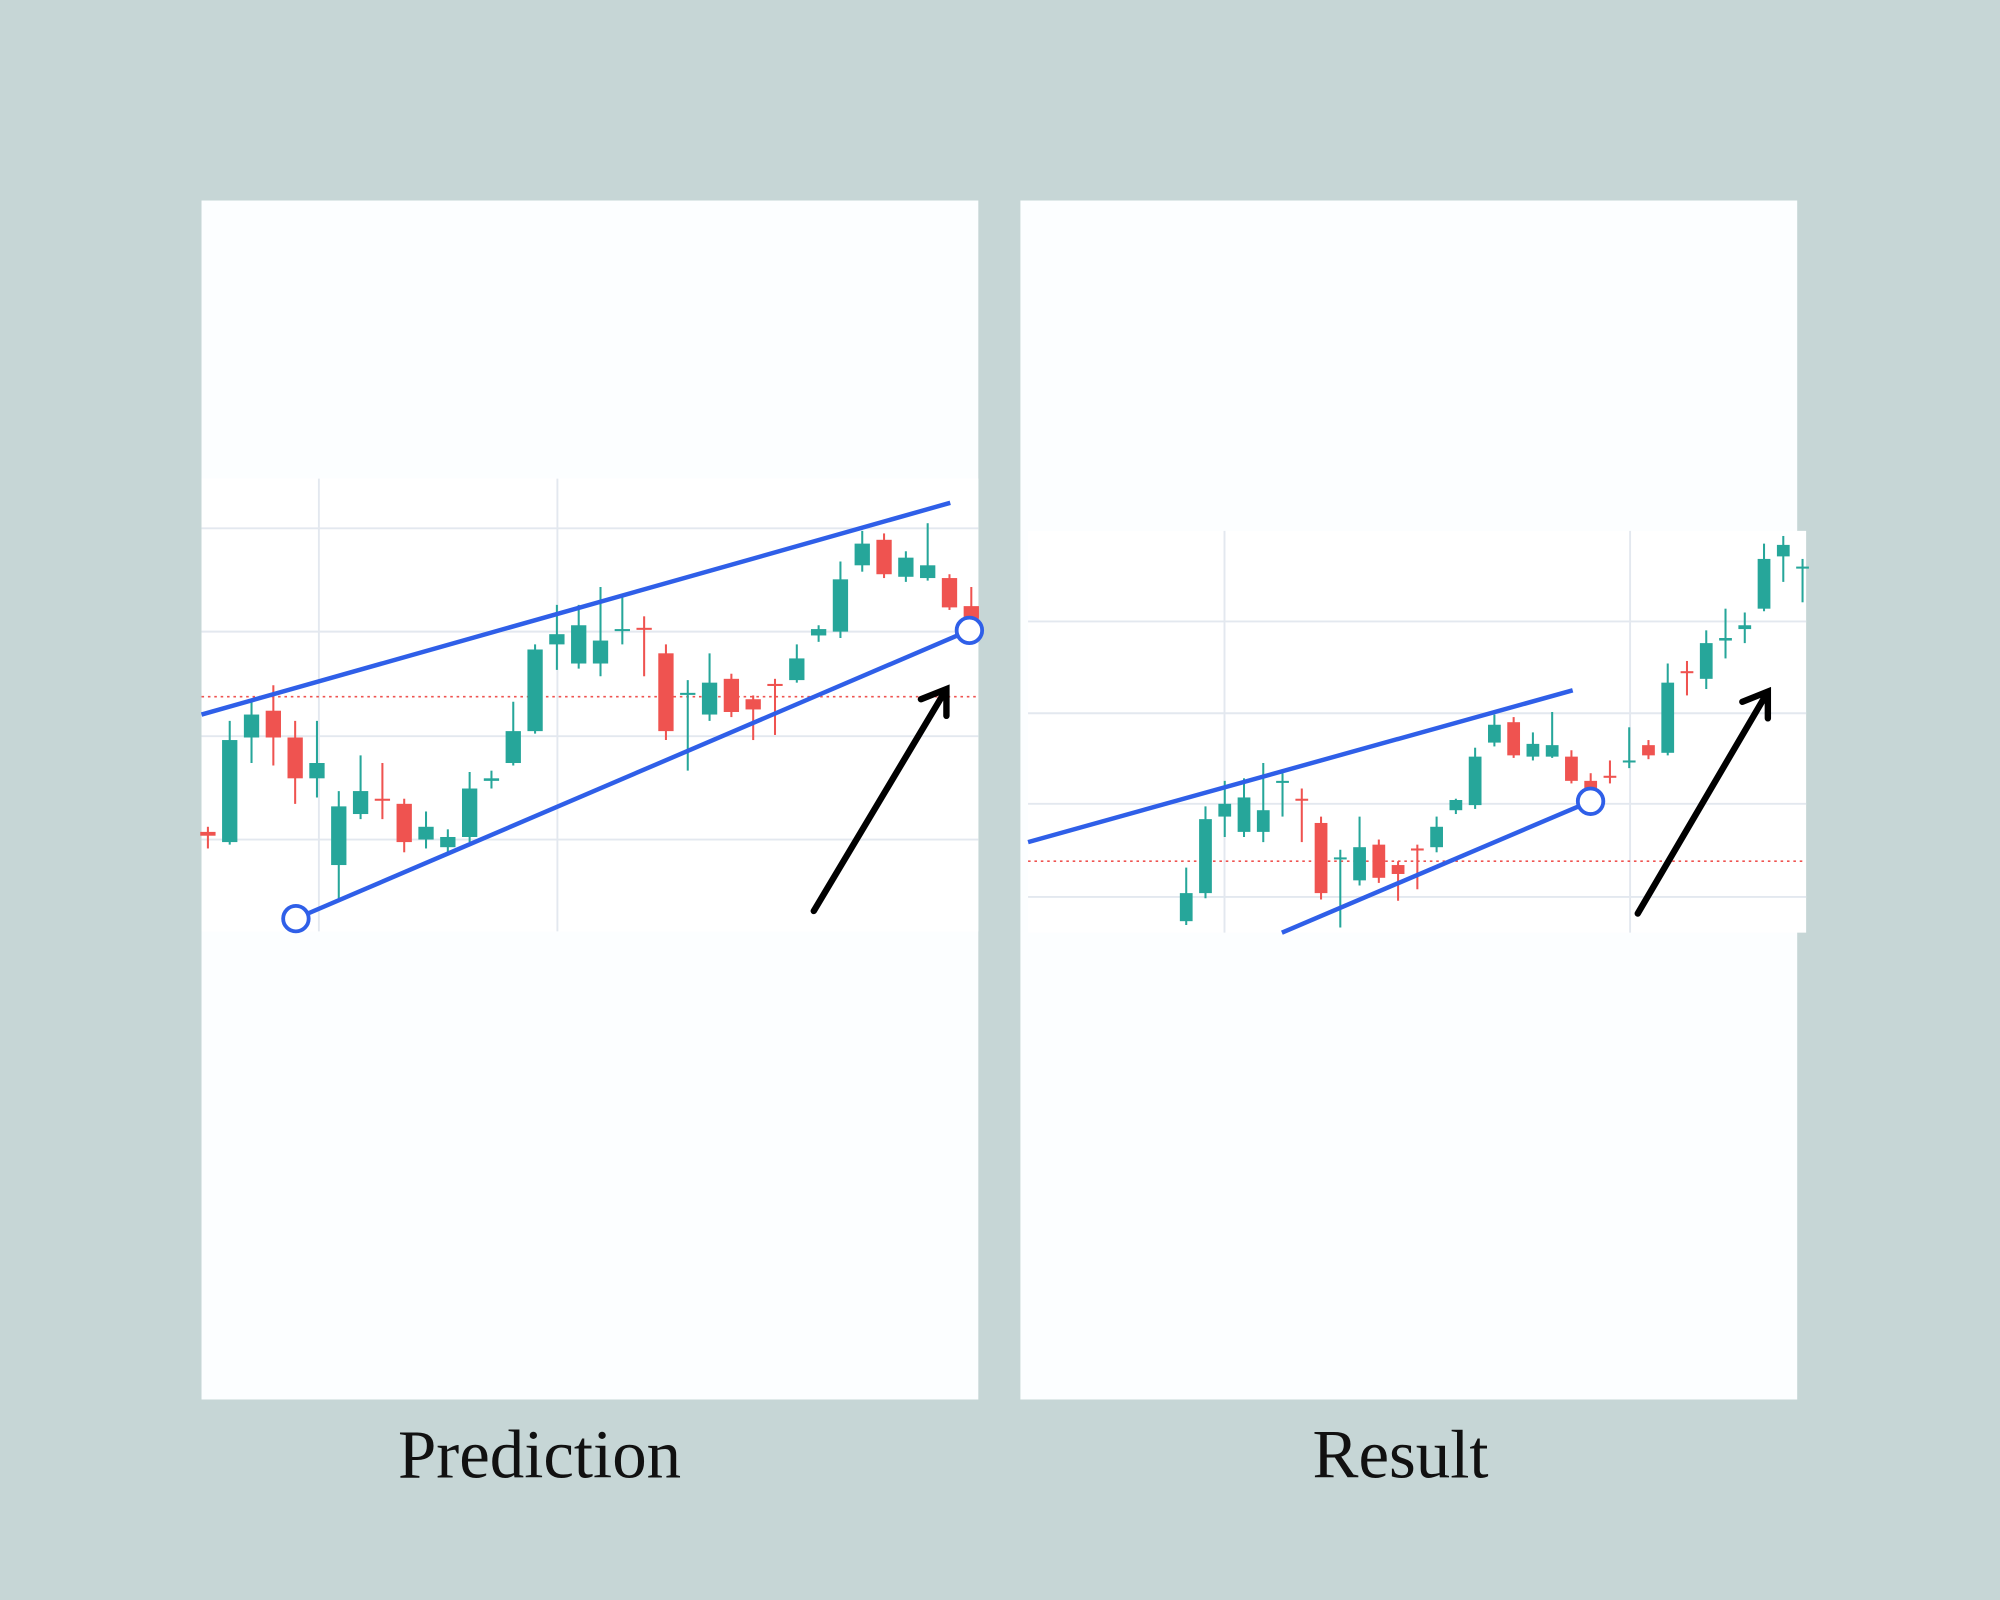 This screenshot has width=2000, height=1600. What do you see at coordinates (539, 1454) in the screenshot?
I see `caption: Prediction` at bounding box center [539, 1454].